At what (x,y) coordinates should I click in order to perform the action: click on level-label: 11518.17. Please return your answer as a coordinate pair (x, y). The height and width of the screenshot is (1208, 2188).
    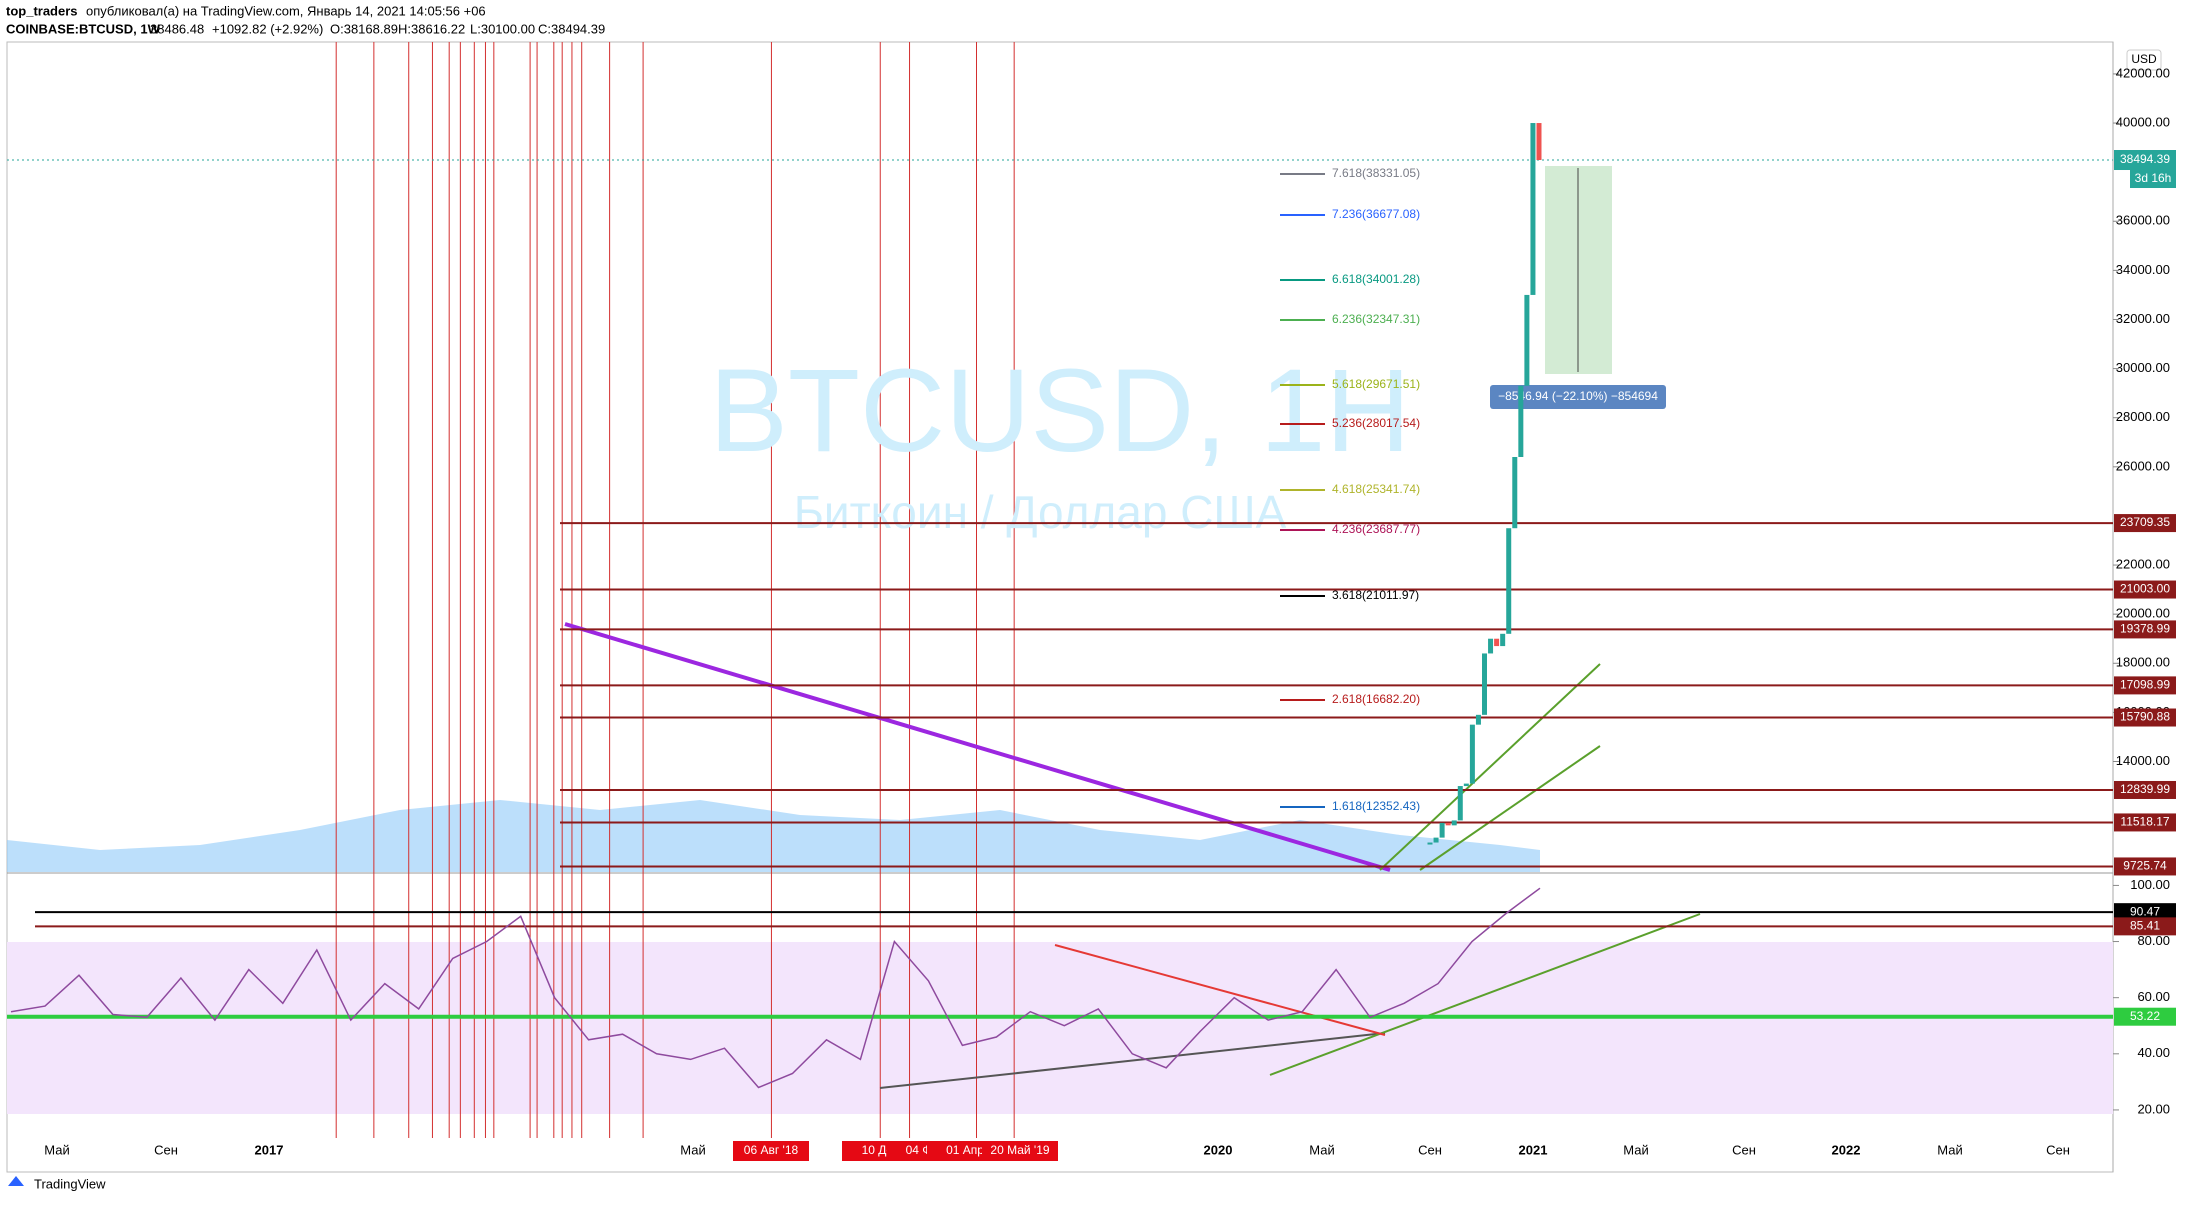
    Looking at the image, I should click on (2144, 822).